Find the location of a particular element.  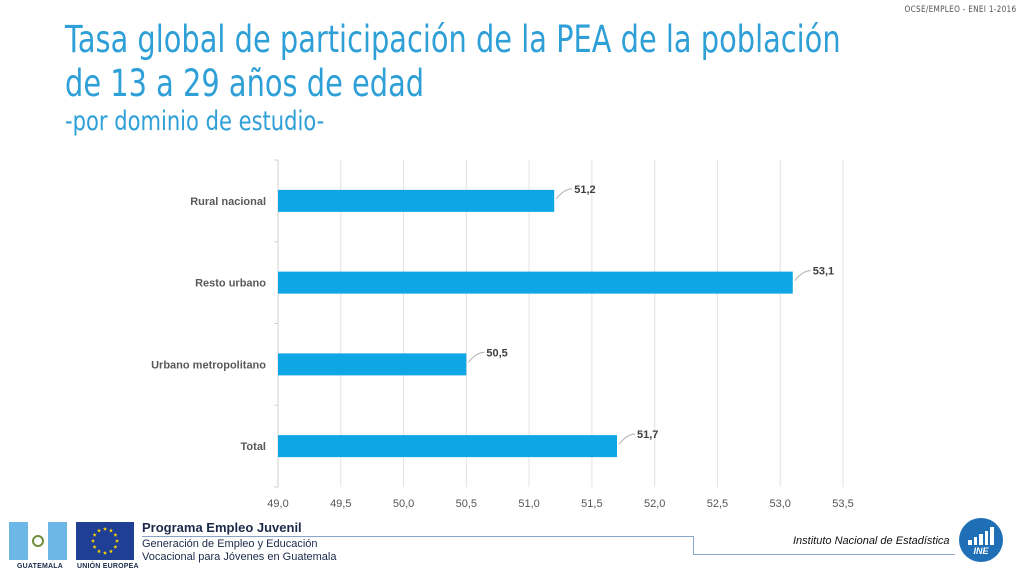

guatemala-emblem-icon is located at coordinates (37, 541).